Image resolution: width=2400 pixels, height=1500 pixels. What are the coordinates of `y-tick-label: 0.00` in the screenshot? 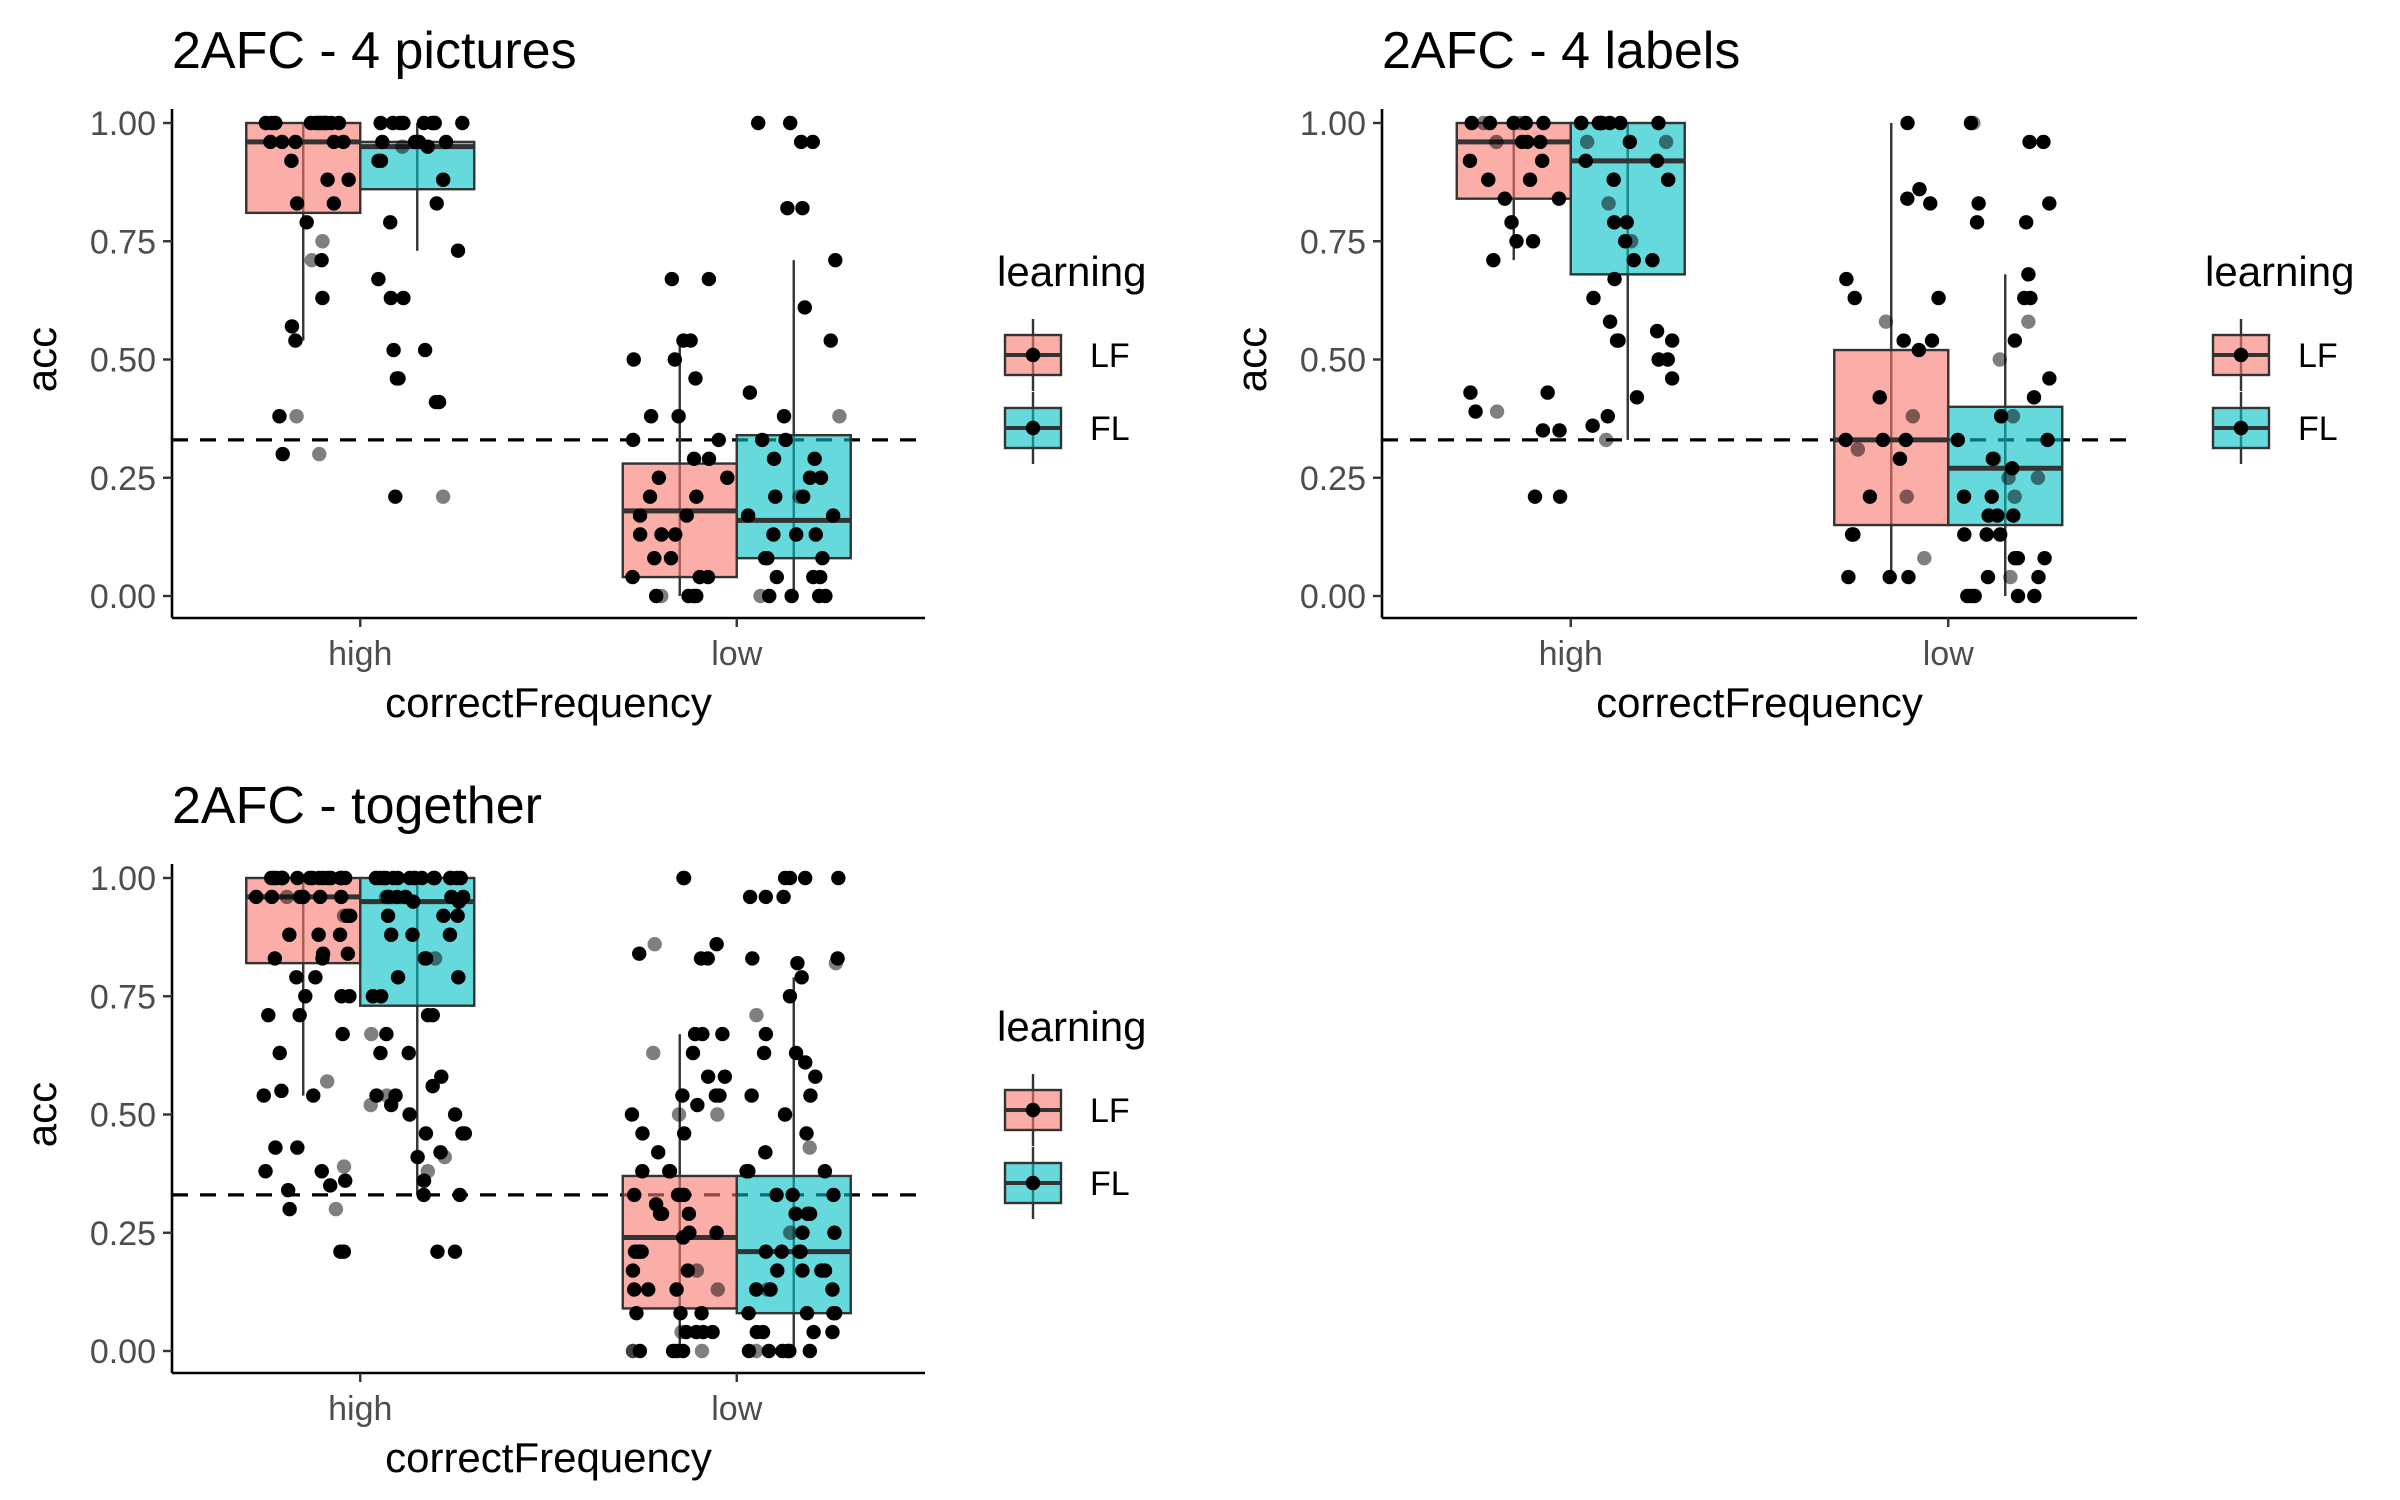 It's located at (123, 597).